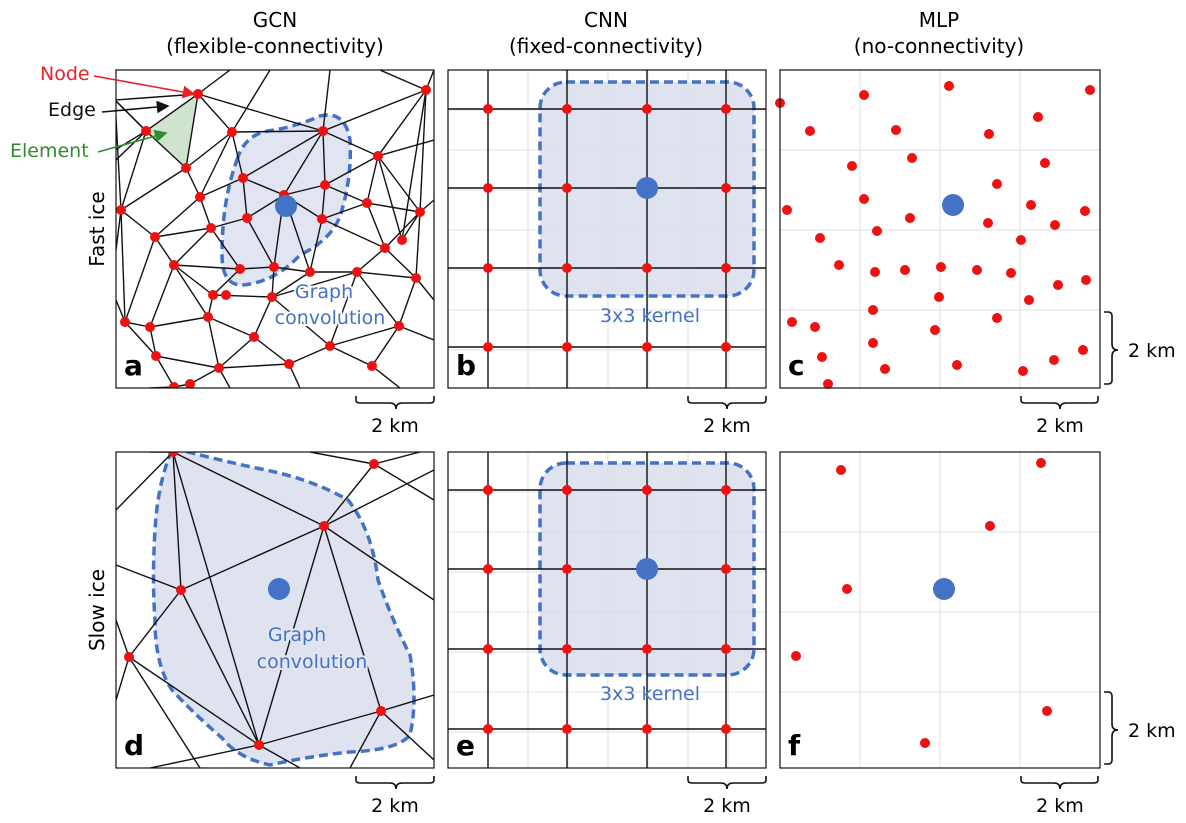 This screenshot has height=823, width=1186. Describe the element at coordinates (395, 426) in the screenshot. I see `scalebar-a-label: 2 km` at that location.